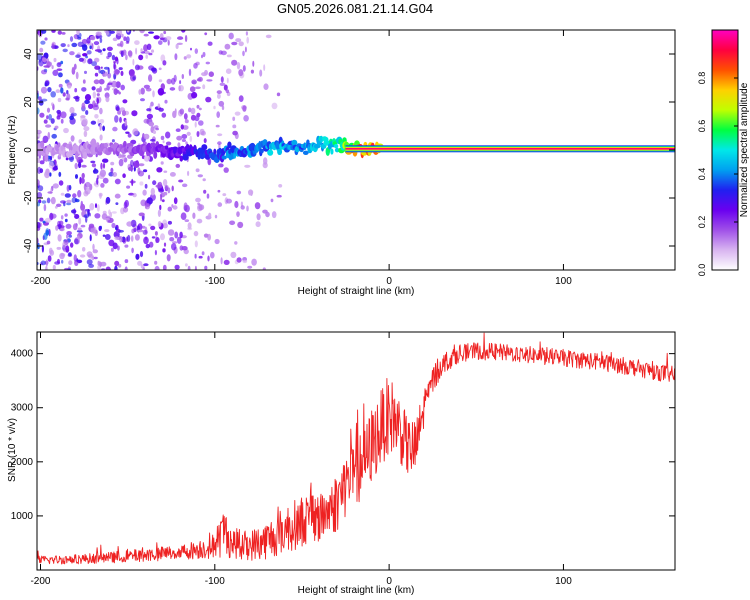 The image size is (750, 600). What do you see at coordinates (215, 581) in the screenshot?
I see `x-tick-label: -100` at bounding box center [215, 581].